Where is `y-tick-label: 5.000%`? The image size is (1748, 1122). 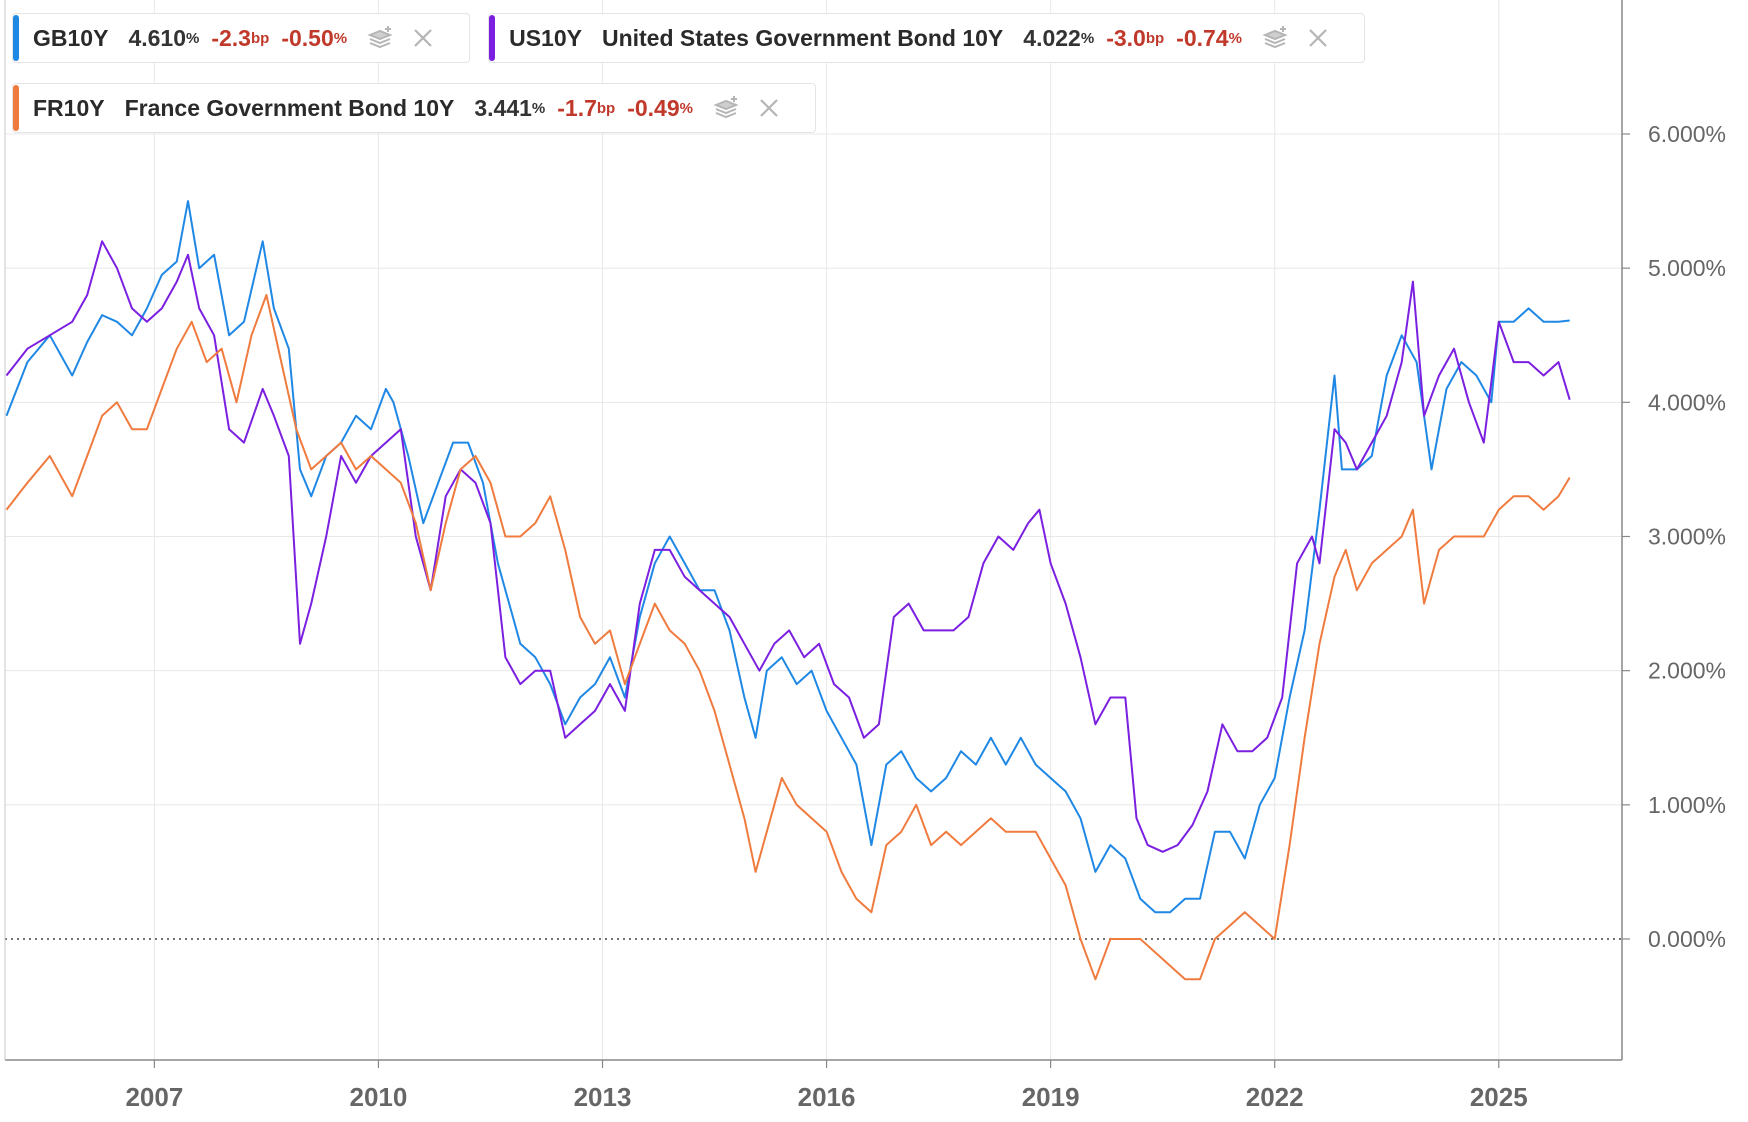 y-tick-label: 5.000% is located at coordinates (1687, 268).